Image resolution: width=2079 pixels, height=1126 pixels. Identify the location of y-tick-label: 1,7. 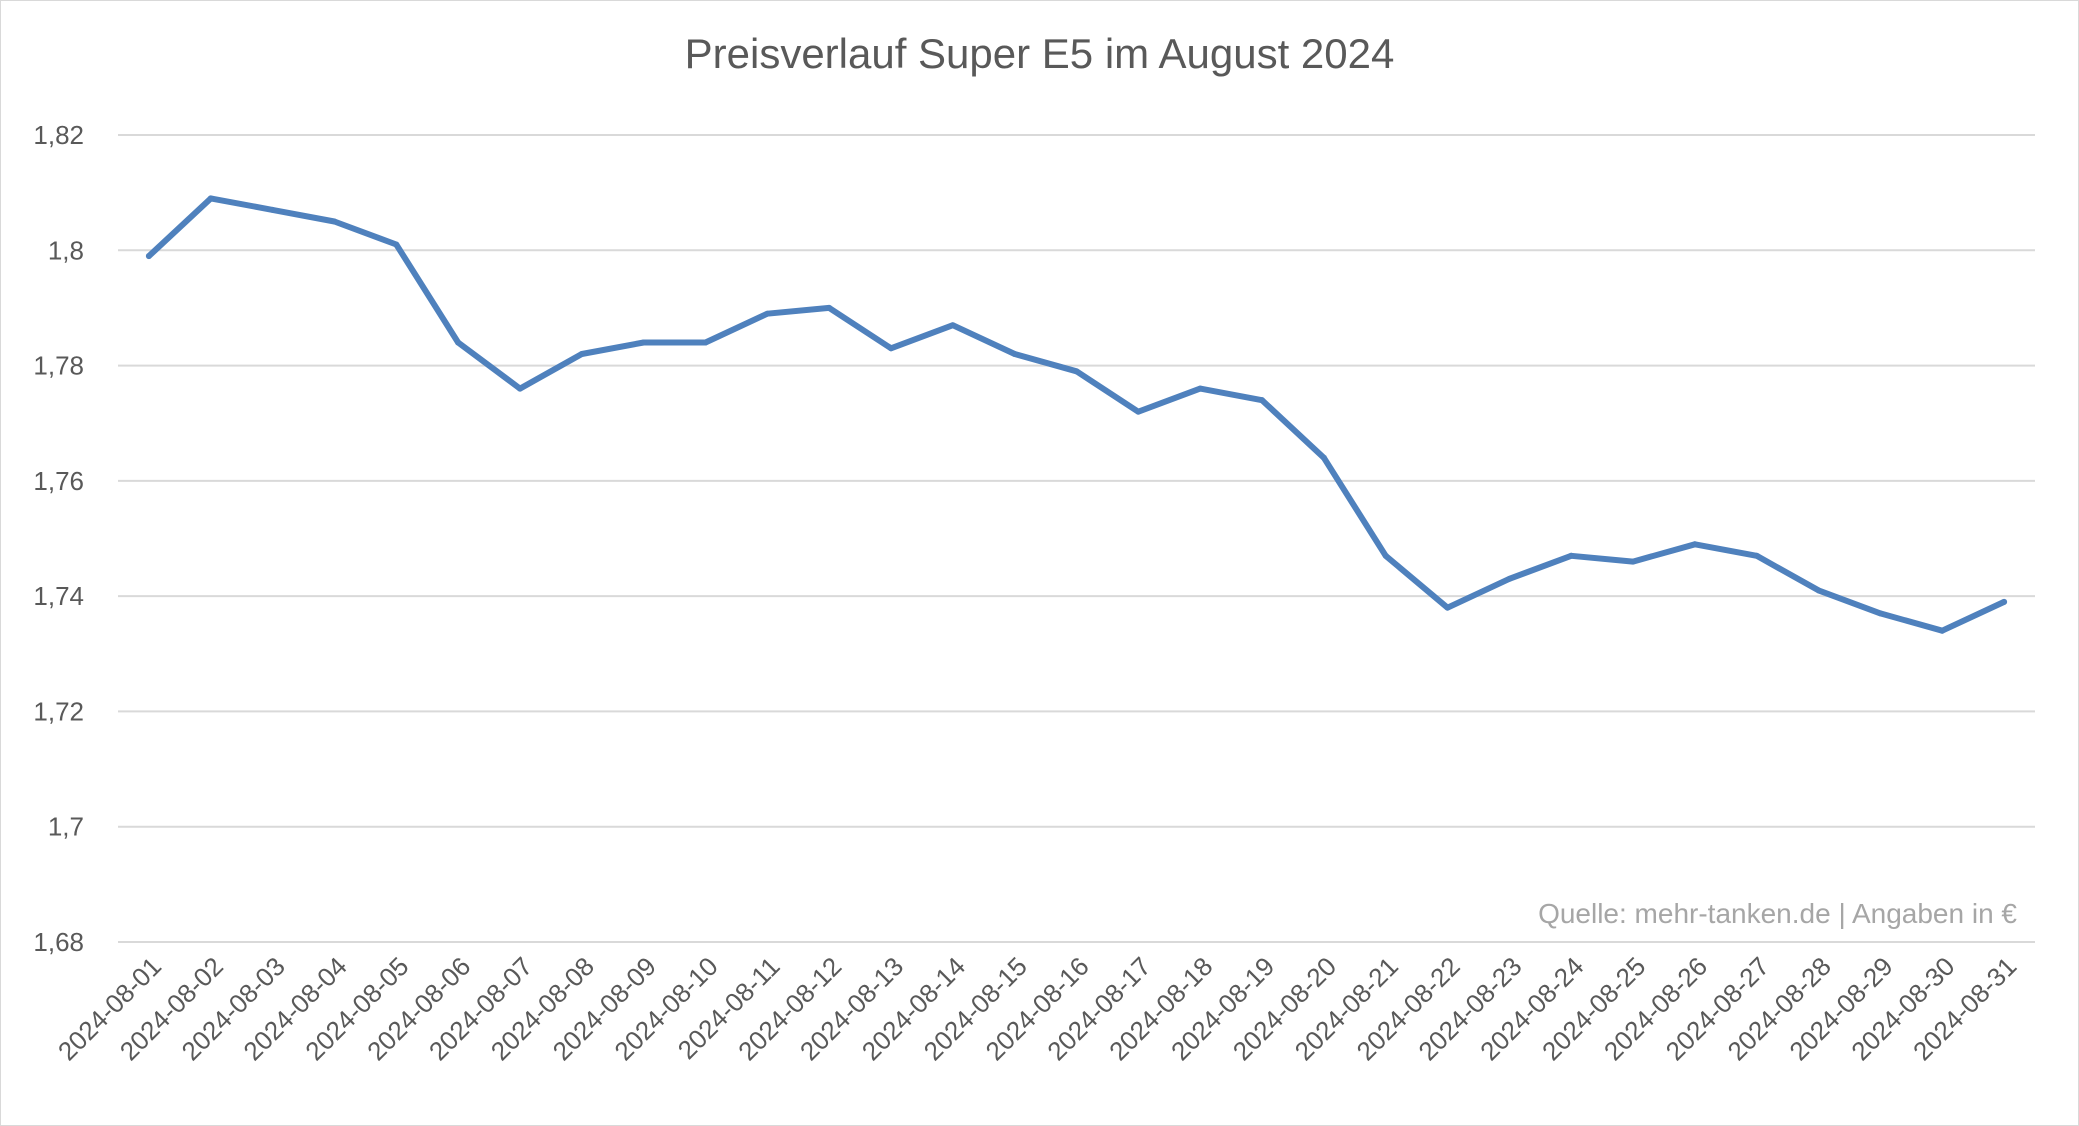
(66, 827).